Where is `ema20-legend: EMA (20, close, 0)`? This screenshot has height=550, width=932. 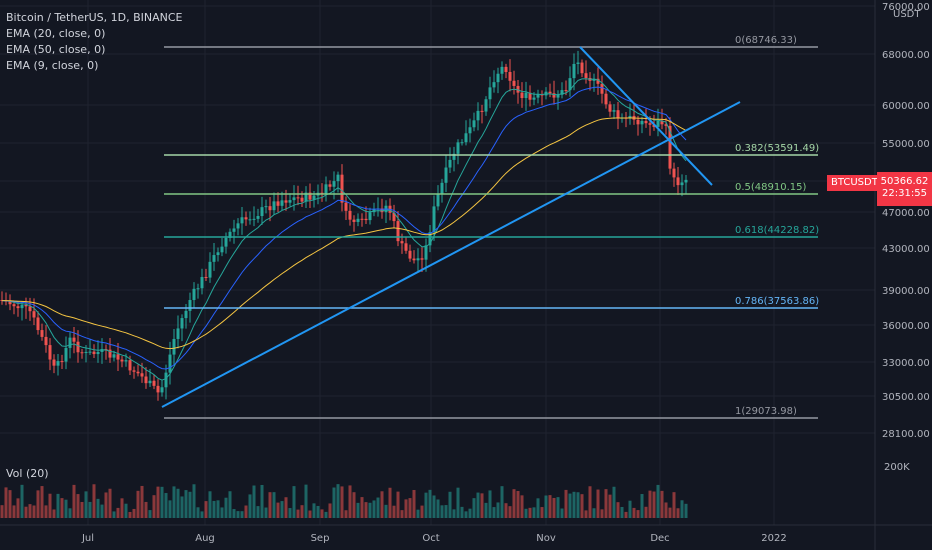
ema20-legend: EMA (20, close, 0) is located at coordinates (56, 33).